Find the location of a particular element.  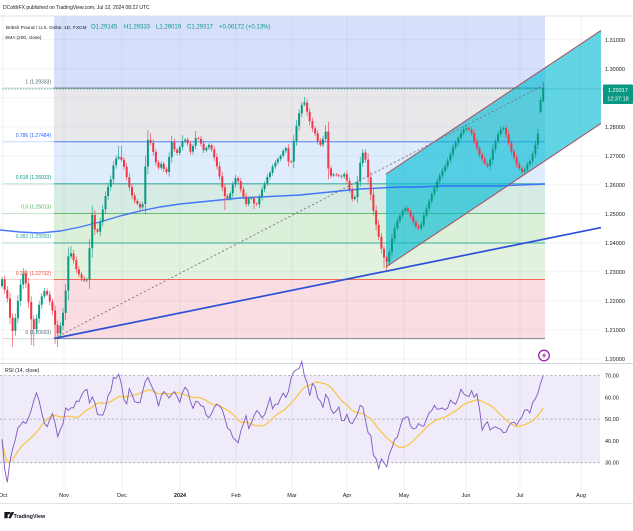

svg-text: 1.21000 is located at coordinates (615, 331).